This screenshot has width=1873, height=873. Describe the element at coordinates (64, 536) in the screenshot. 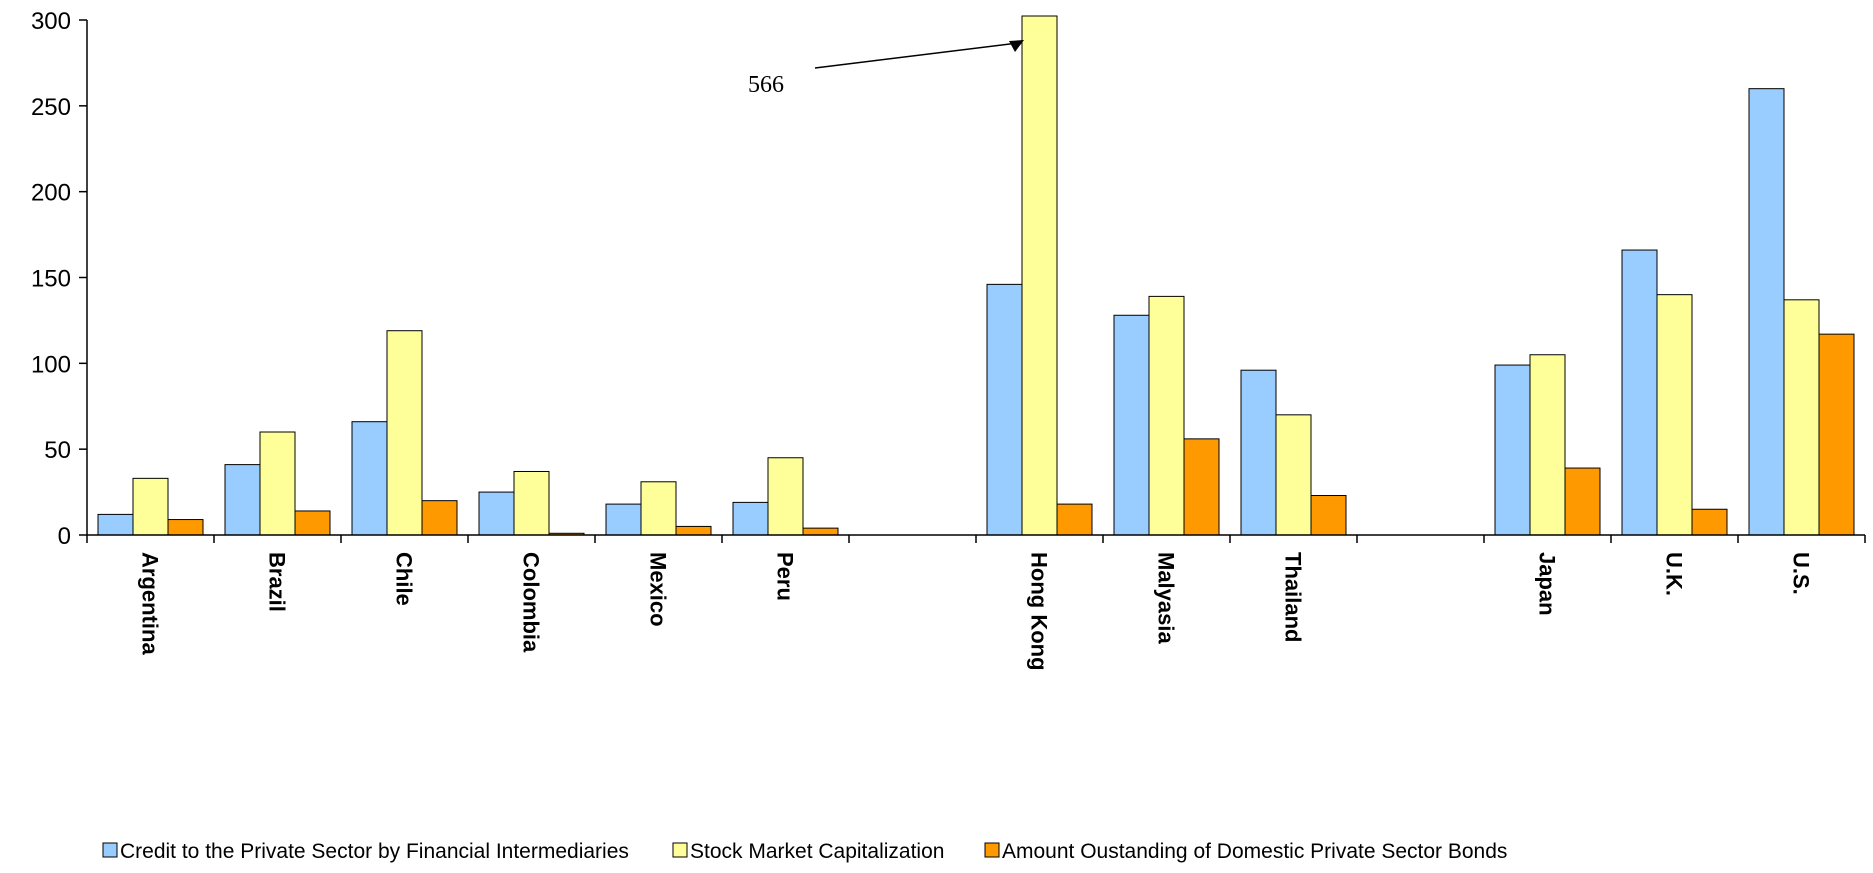

I see `y-tick-label: 0` at that location.